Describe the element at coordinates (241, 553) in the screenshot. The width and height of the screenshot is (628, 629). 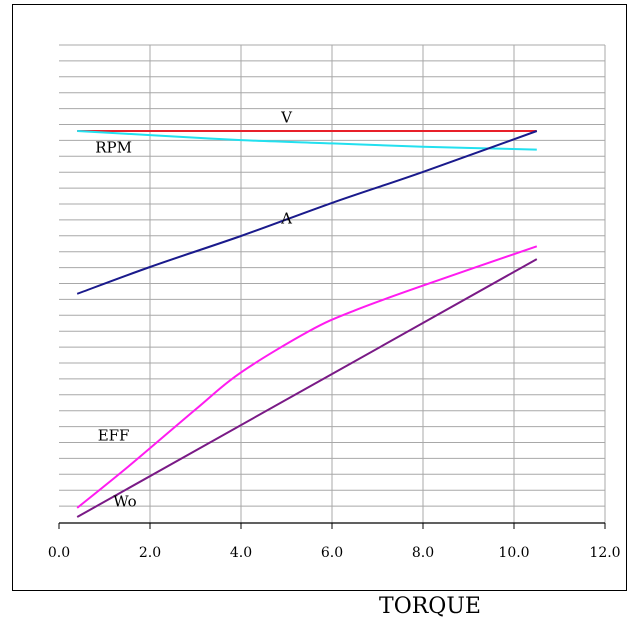
I see `x-tick-label: 4.0` at that location.